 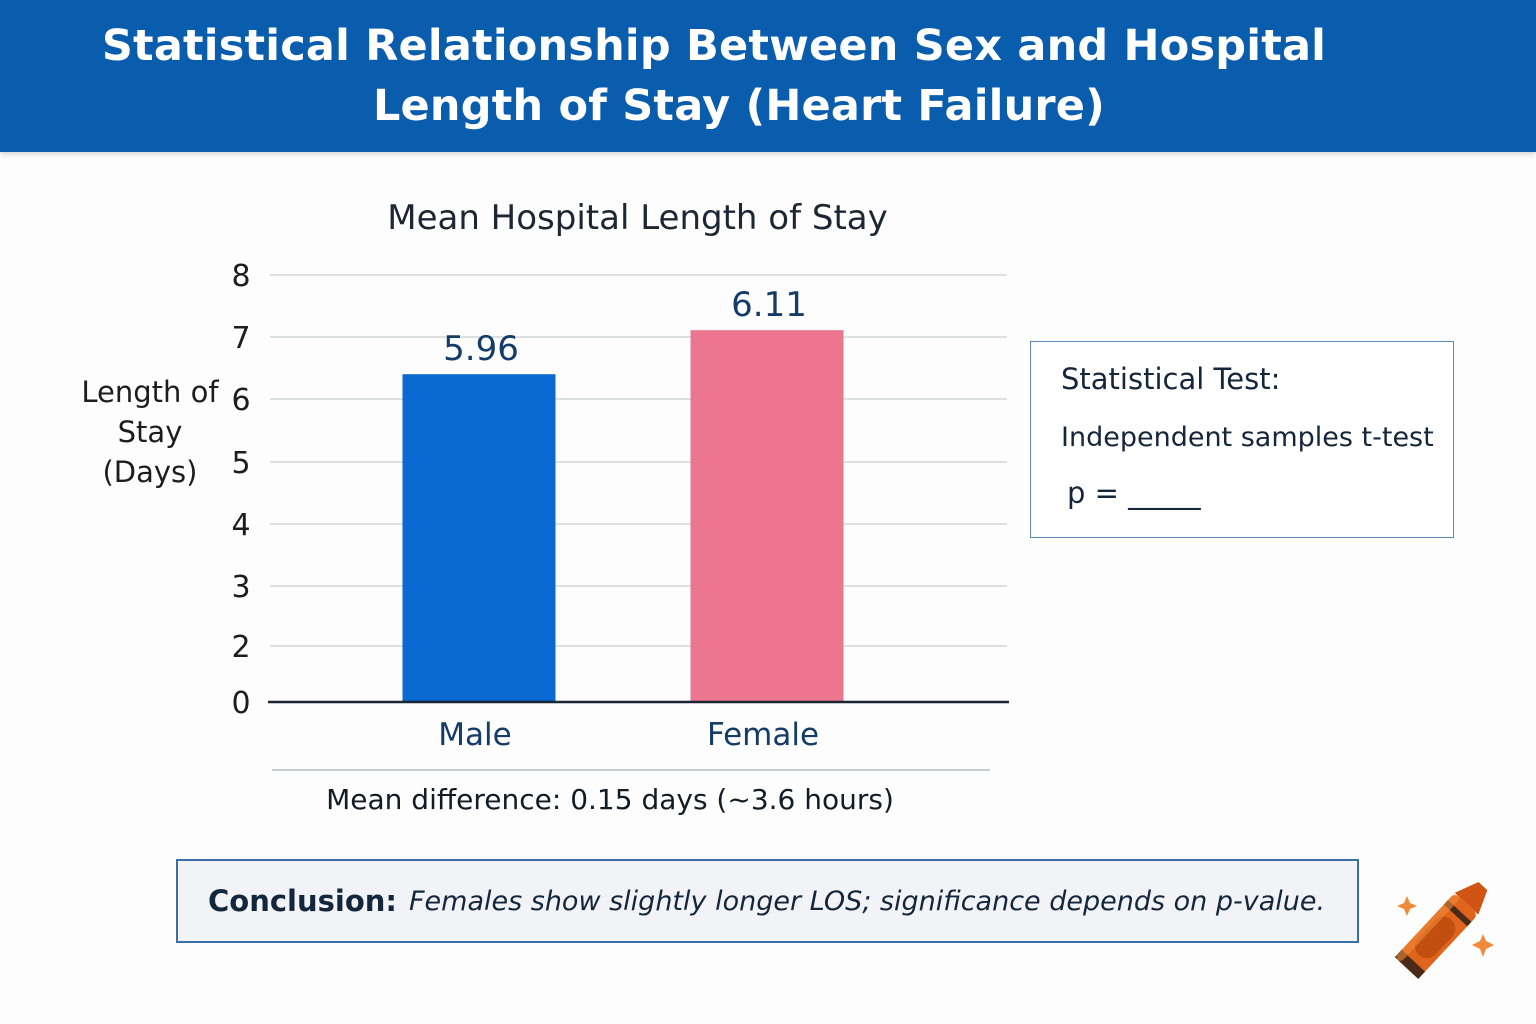 What do you see at coordinates (631, 770) in the screenshot?
I see `divider-line` at bounding box center [631, 770].